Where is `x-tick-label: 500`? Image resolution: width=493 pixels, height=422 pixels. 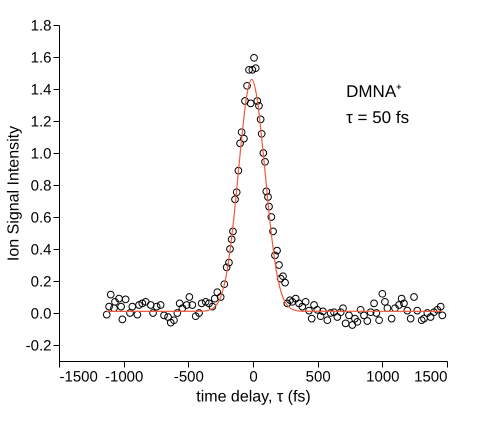 x-tick-label: 500 is located at coordinates (318, 377).